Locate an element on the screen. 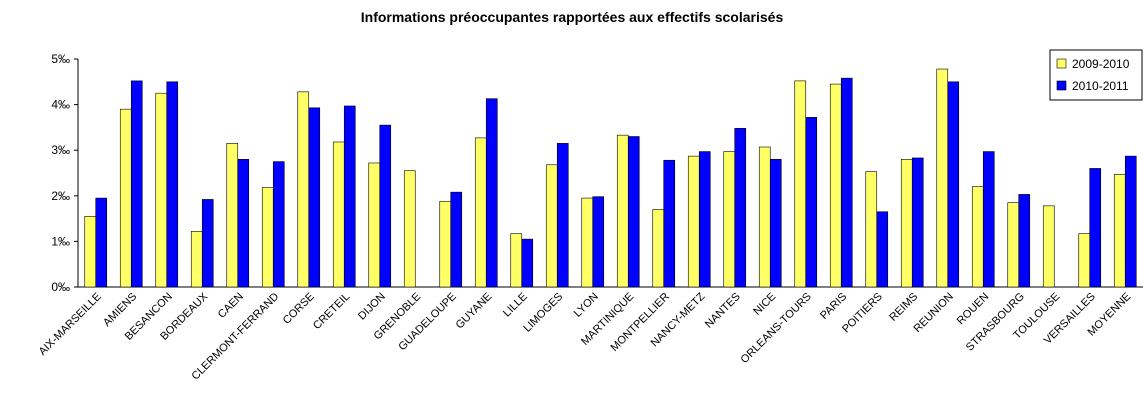  y-tick-label: 0‰ is located at coordinates (60, 287).